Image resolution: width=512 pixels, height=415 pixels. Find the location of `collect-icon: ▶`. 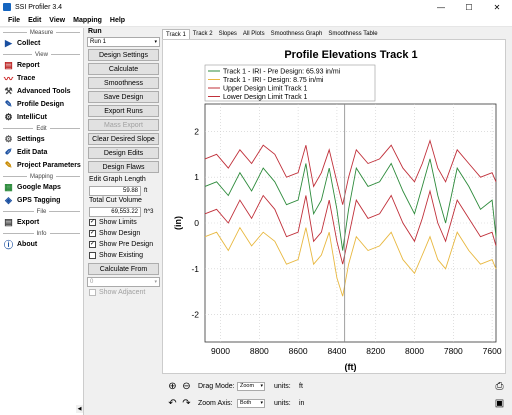

collect-icon: ▶ is located at coordinates (8, 43).